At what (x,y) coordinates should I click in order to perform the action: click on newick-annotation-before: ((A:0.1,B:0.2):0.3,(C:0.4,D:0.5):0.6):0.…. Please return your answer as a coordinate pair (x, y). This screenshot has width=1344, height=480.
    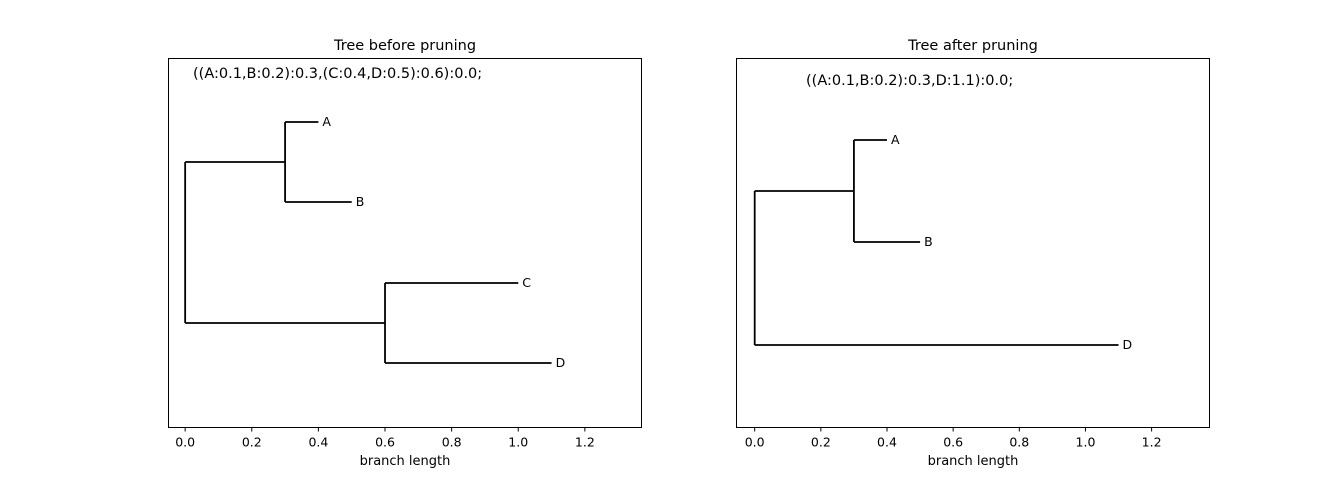
    Looking at the image, I should click on (337, 74).